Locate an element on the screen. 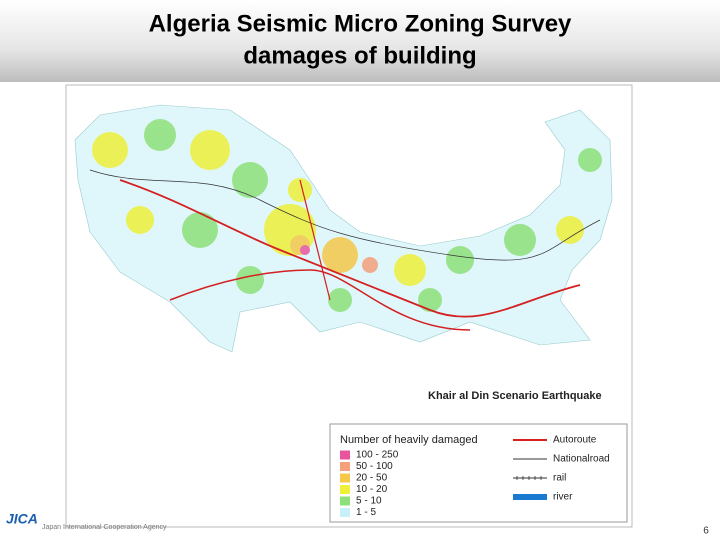  org-name: Japan International Cooperation Agency is located at coordinates (104, 527).